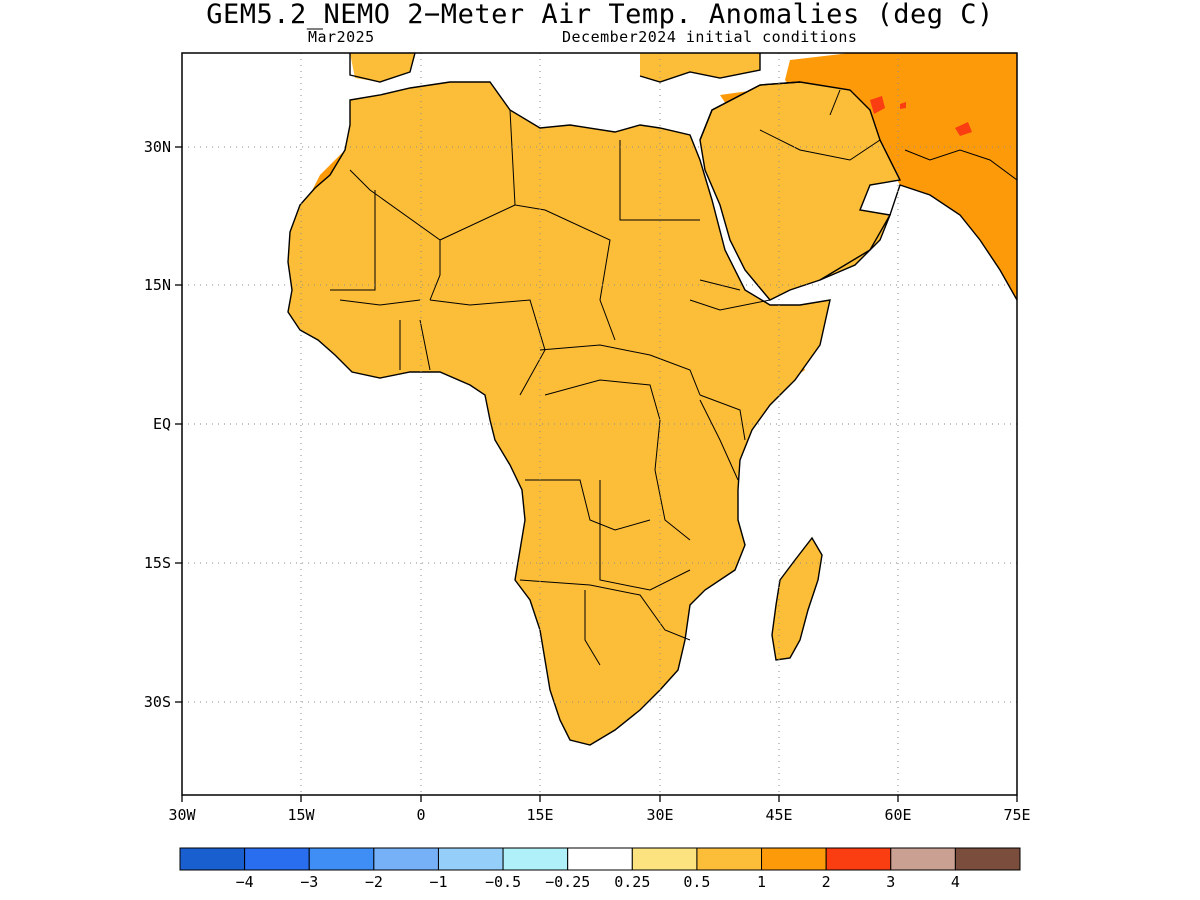 The height and width of the screenshot is (900, 1200). I want to click on y-tick-eq: EQ, so click(162, 424).